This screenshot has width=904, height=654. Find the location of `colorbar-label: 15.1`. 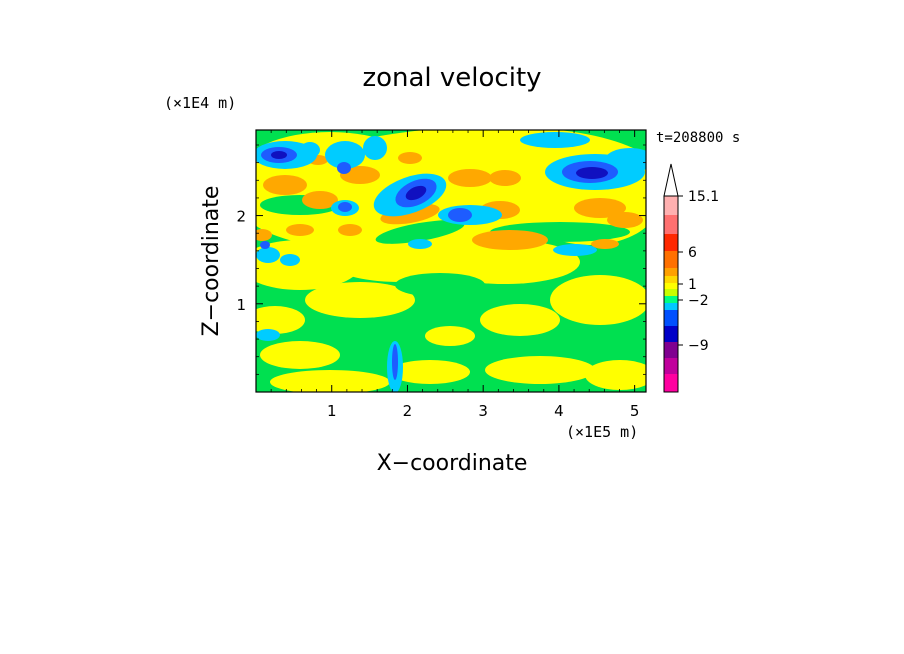

colorbar-label: 15.1 is located at coordinates (703, 197).